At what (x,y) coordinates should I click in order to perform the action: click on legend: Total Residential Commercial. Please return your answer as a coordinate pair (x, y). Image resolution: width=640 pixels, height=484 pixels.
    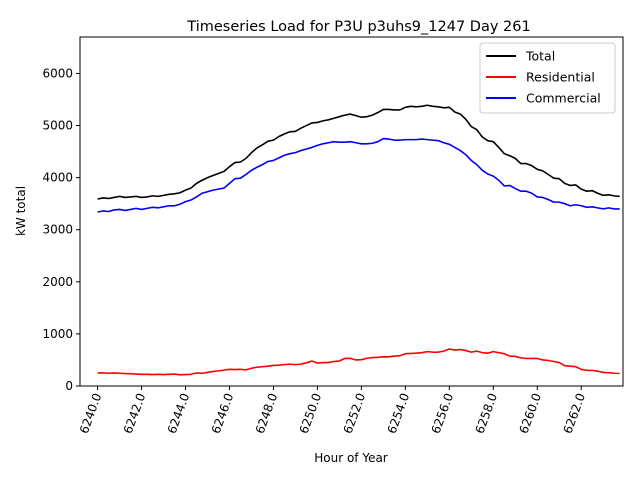
    Looking at the image, I should click on (547, 78).